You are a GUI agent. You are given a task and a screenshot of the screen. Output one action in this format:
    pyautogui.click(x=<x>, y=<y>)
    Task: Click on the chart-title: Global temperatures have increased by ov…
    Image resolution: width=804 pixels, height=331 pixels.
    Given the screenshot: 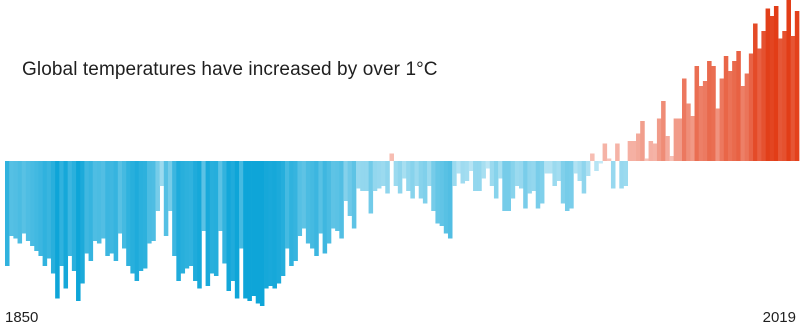 What is the action you would take?
    pyautogui.click(x=230, y=69)
    